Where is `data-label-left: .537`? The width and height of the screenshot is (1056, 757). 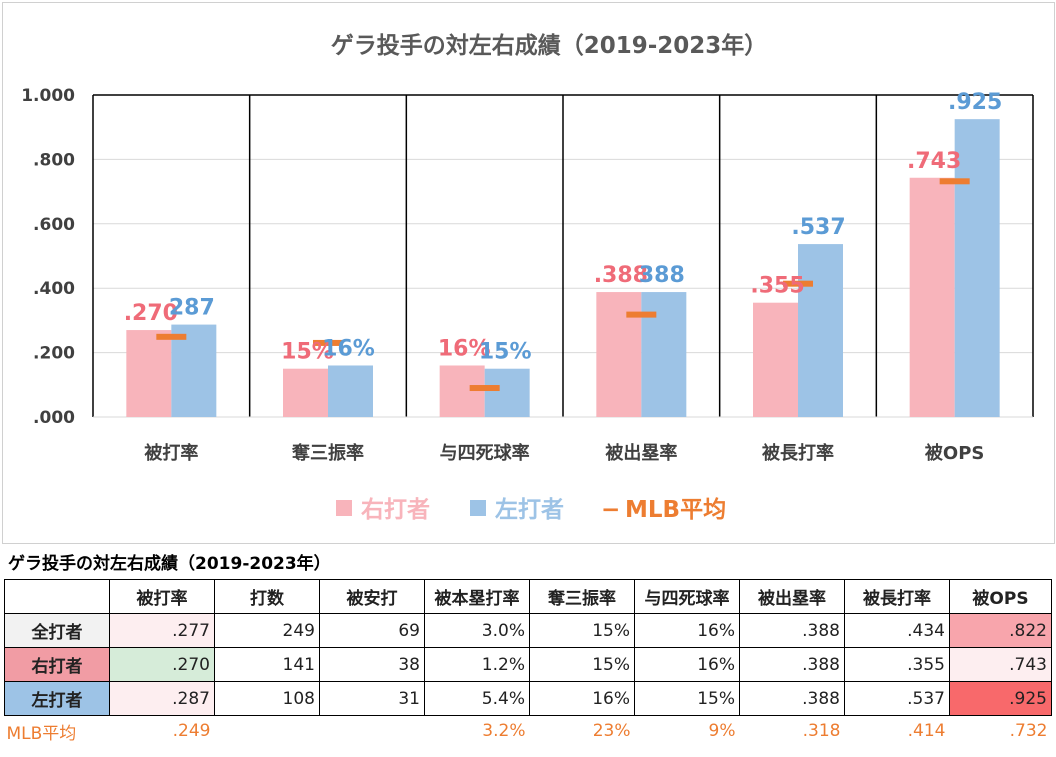 data-label-left: .537 is located at coordinates (818, 227).